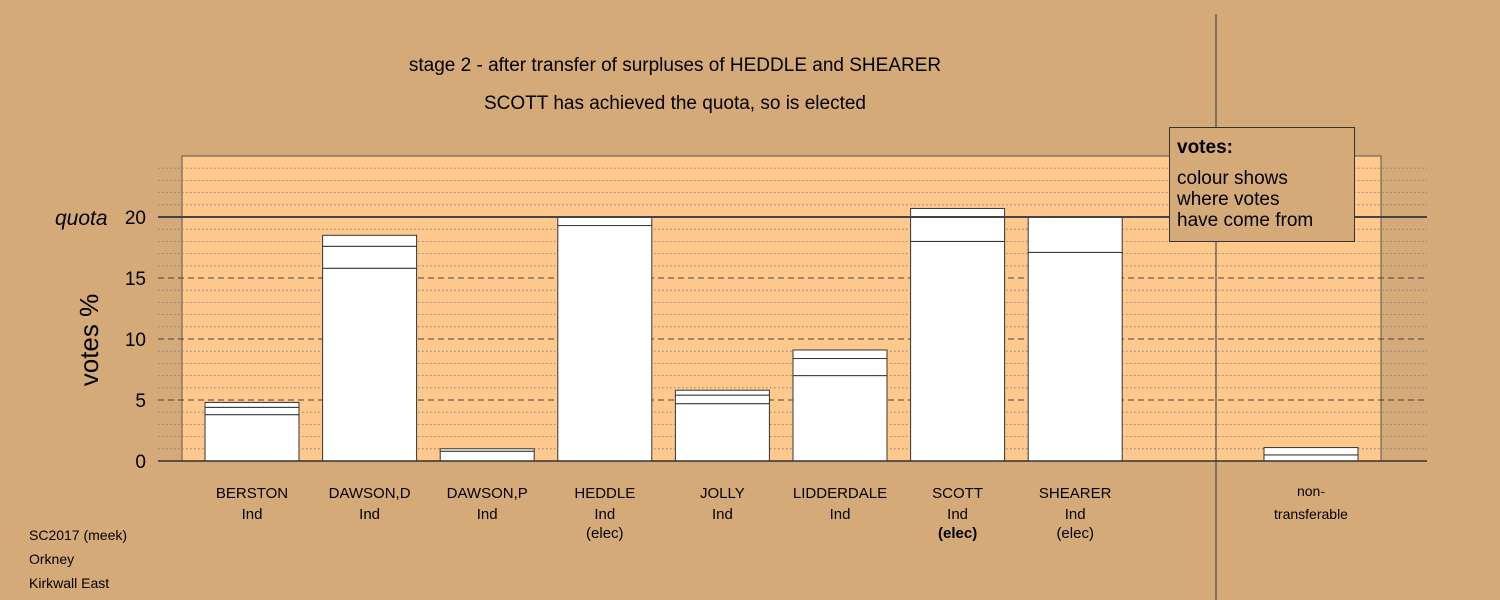 Image resolution: width=1500 pixels, height=600 pixels. Describe the element at coordinates (81, 218) in the screenshot. I see `quota-label: quota` at that location.